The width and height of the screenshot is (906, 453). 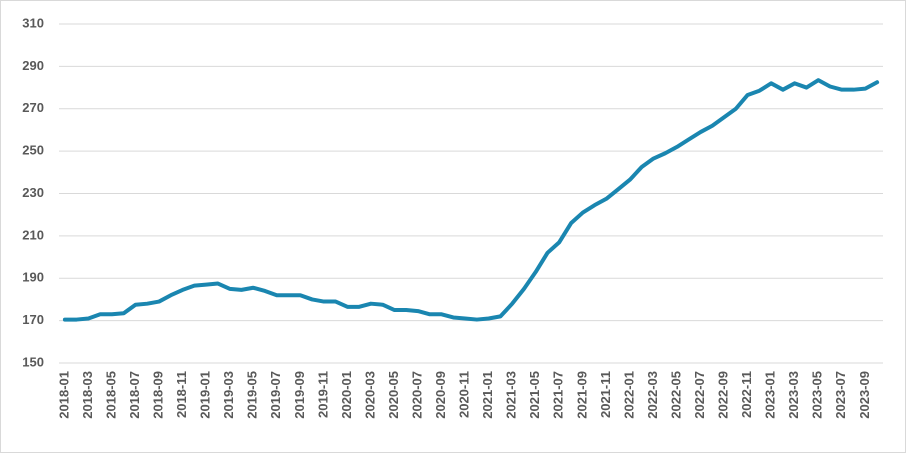 I want to click on x-tick-label: 2020-05, so click(x=393, y=395).